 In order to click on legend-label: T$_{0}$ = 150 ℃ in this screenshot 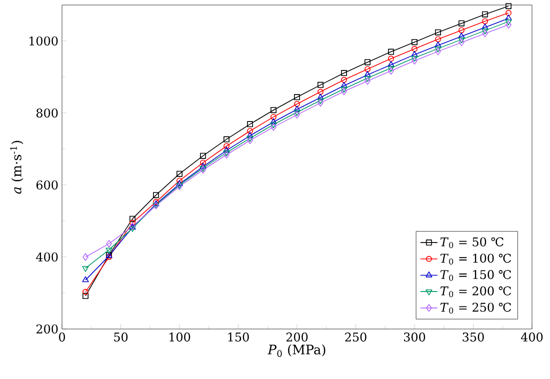, I will do `click(475, 275)`.